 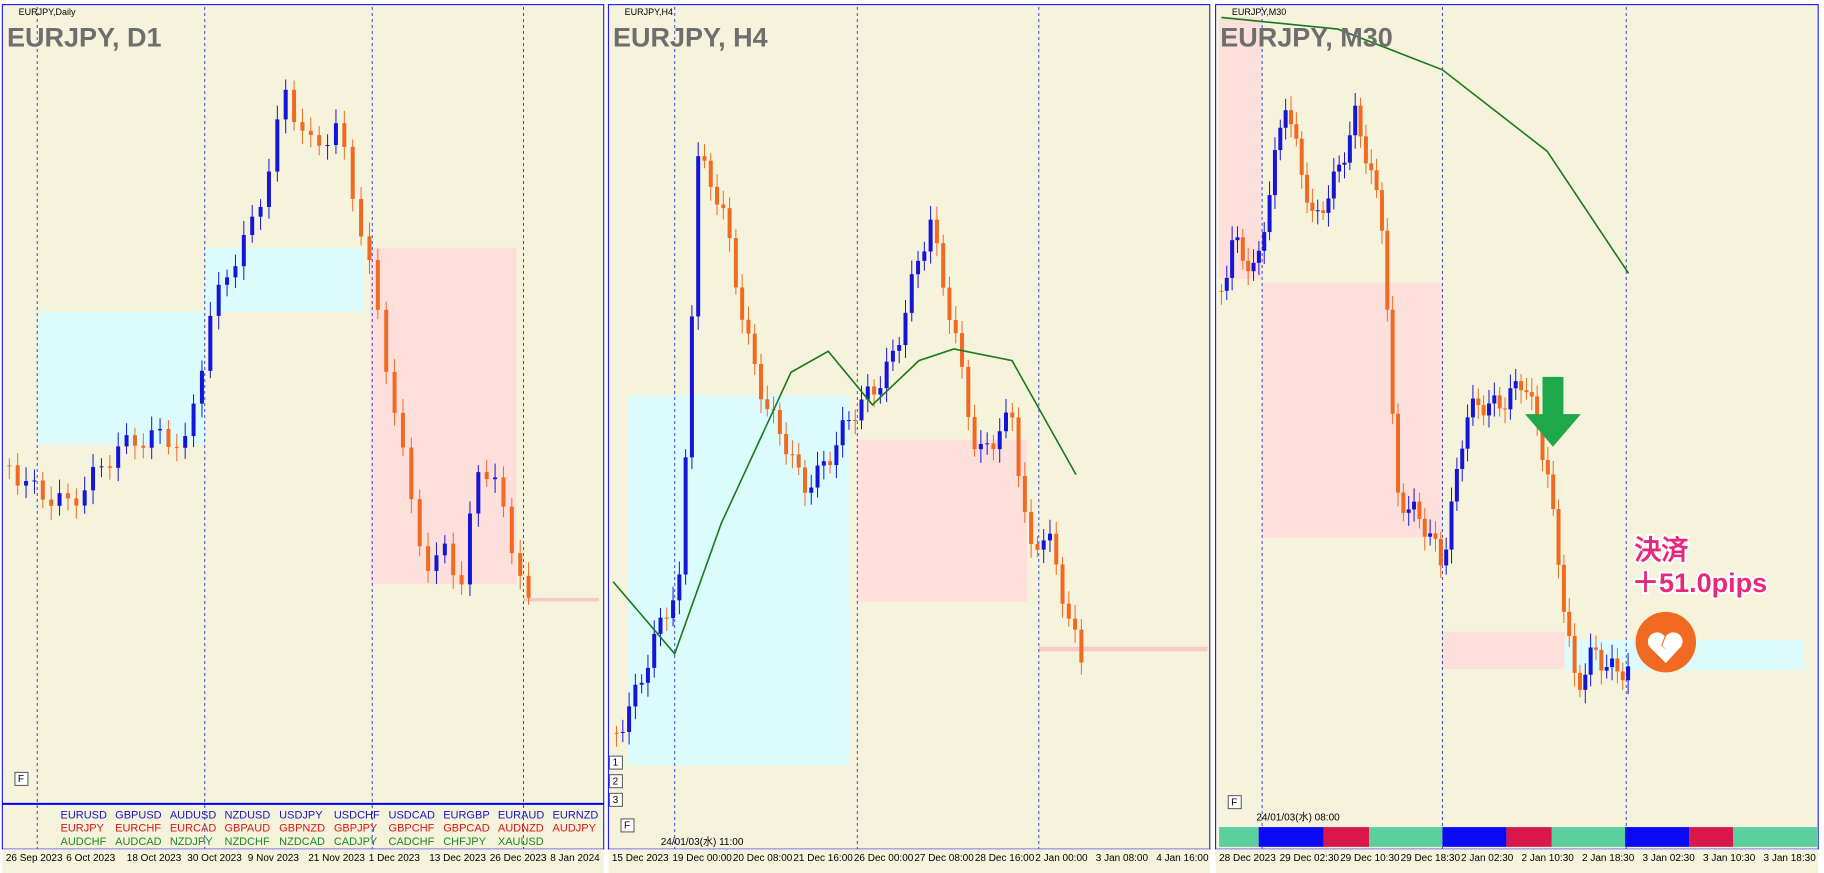 I want to click on chart-title: EURJPY, H4, so click(x=690, y=38).